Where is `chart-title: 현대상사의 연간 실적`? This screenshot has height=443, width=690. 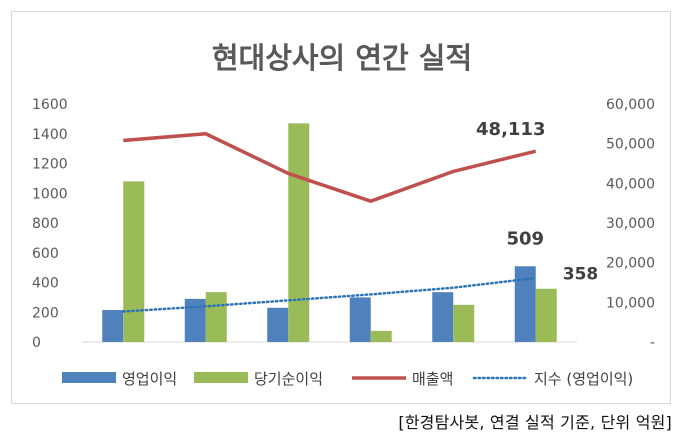
chart-title: 현대상사의 연간 실적 is located at coordinates (342, 58).